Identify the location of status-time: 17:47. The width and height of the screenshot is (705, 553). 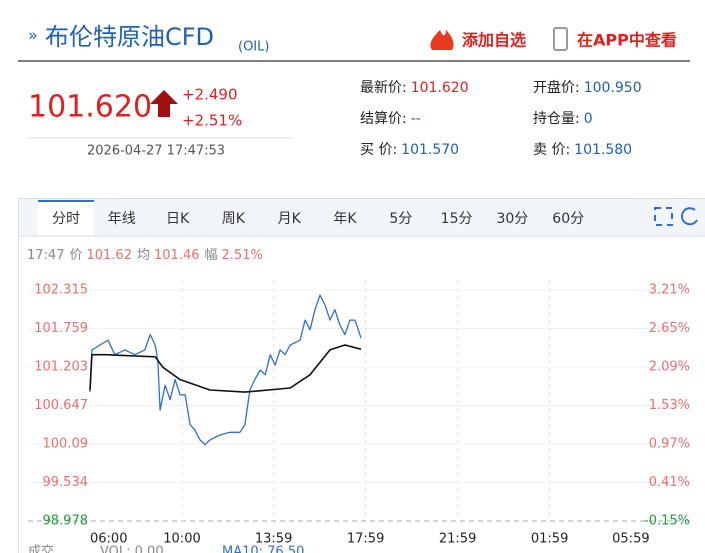
(45, 255).